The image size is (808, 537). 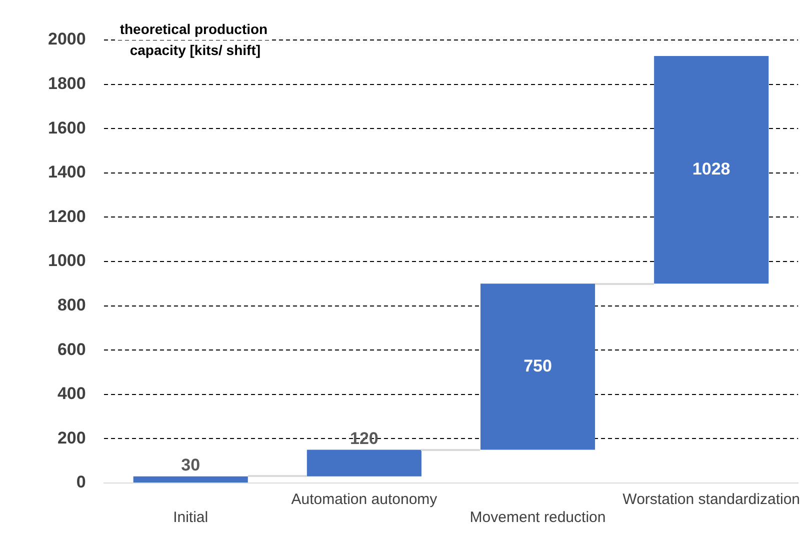 I want to click on x-tick-label: Worstation standardization, so click(x=711, y=499).